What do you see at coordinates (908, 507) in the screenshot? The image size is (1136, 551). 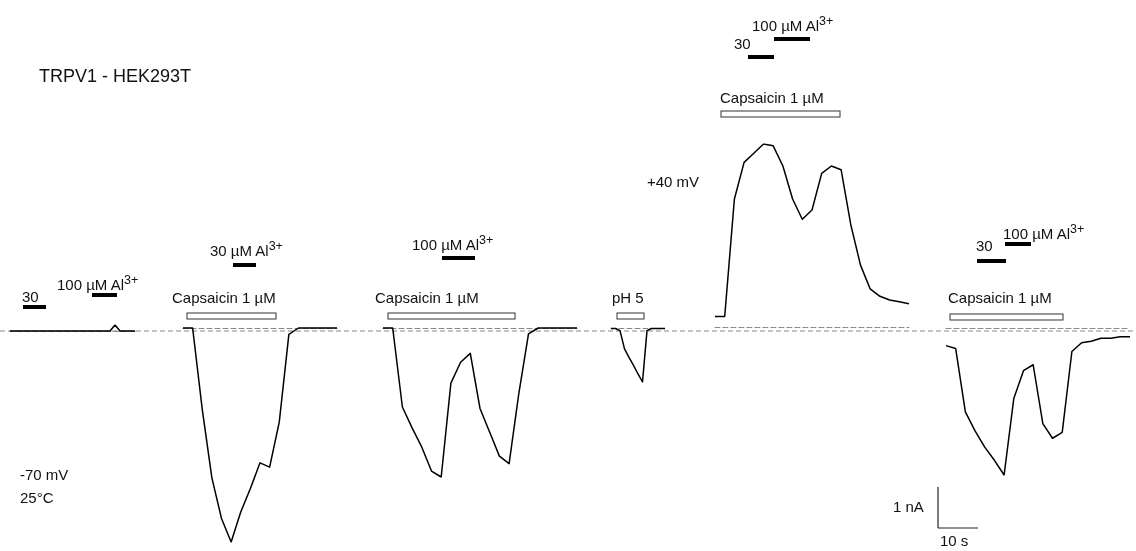 I see `text: 1 nA` at bounding box center [908, 507].